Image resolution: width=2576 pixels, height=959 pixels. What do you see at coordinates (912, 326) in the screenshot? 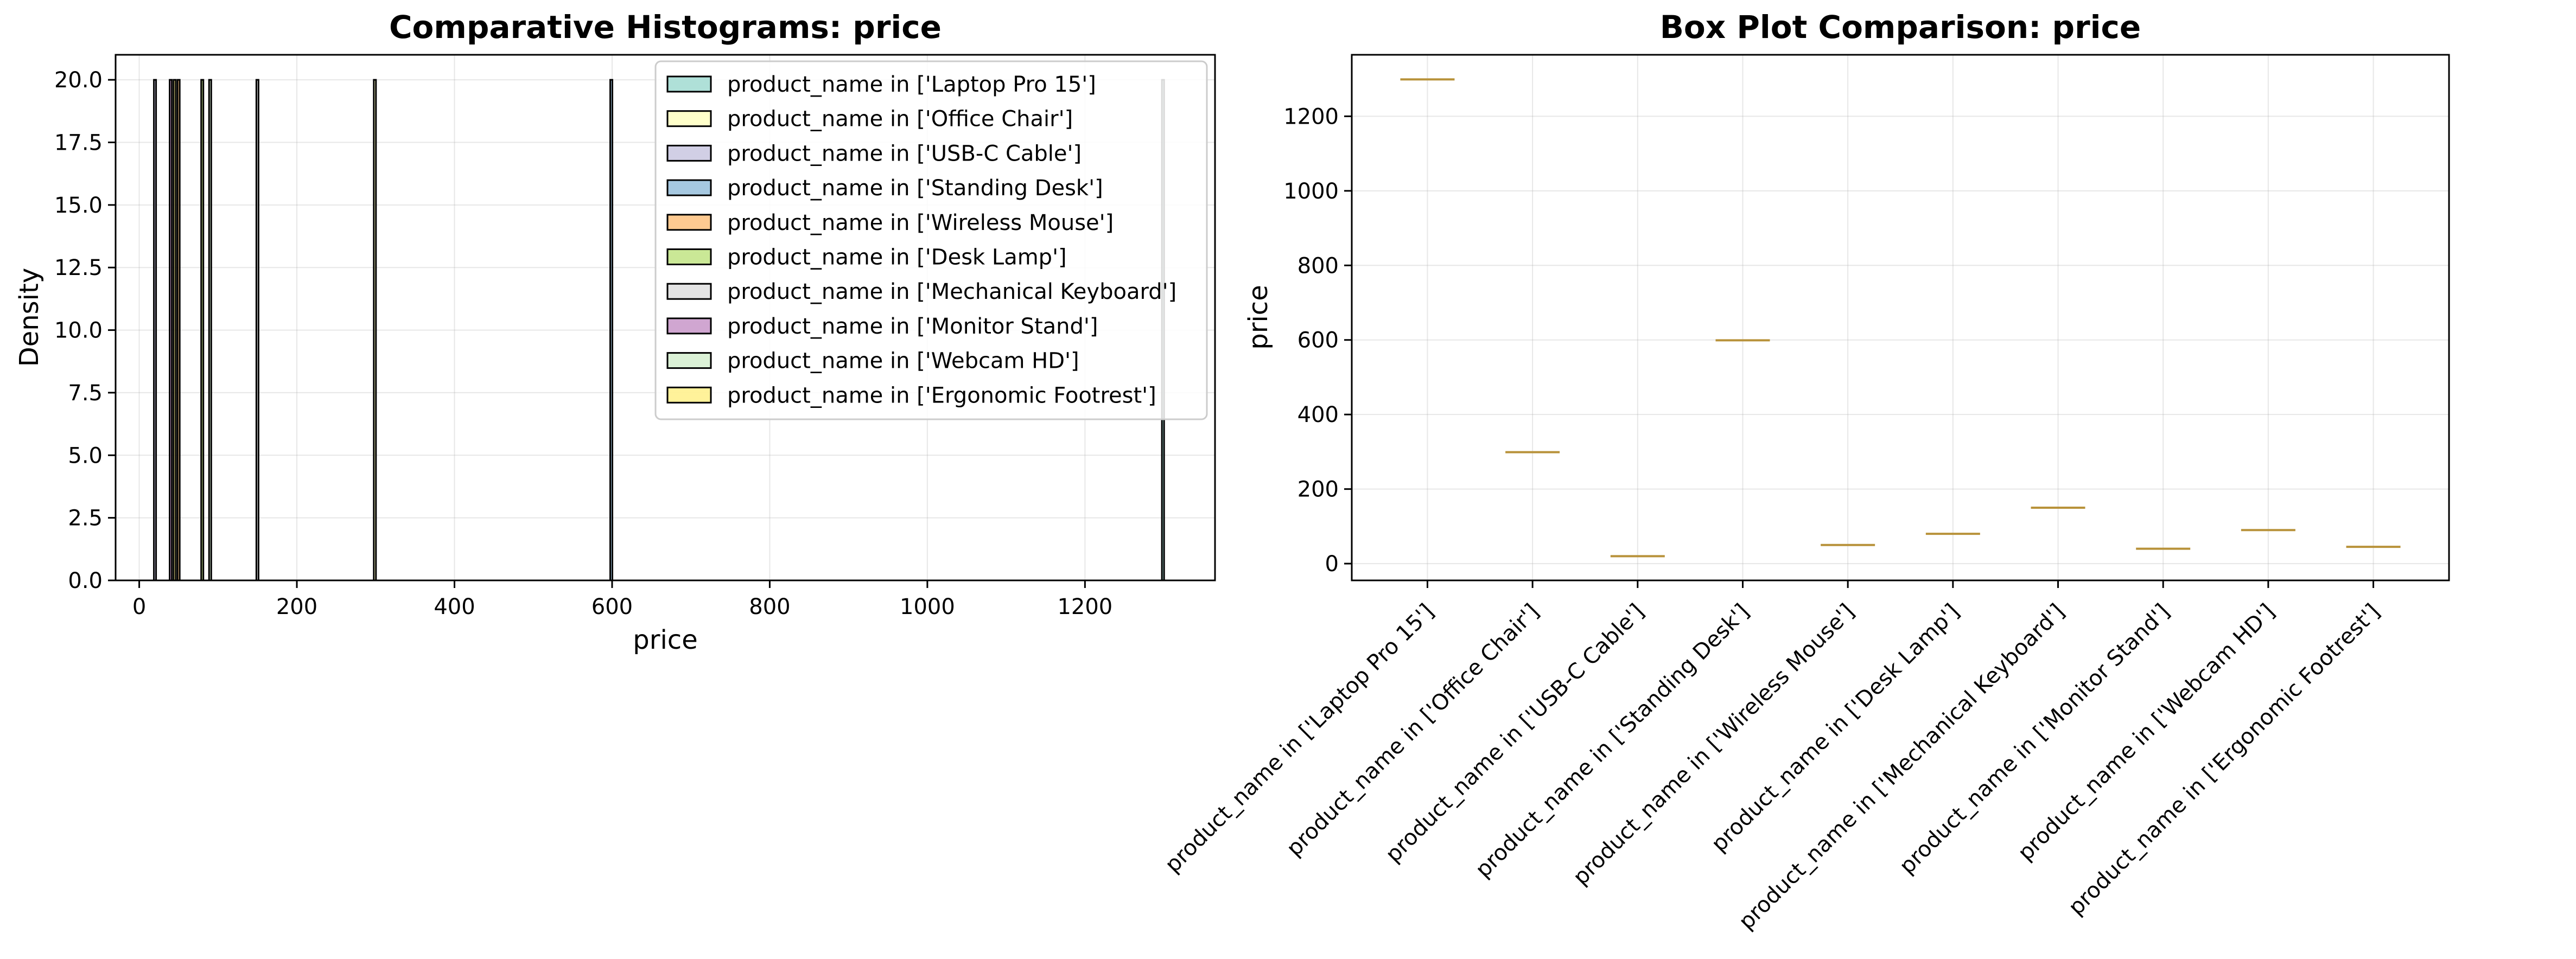
I see `legend-label: product_name in ['Monitor Stand']` at bounding box center [912, 326].